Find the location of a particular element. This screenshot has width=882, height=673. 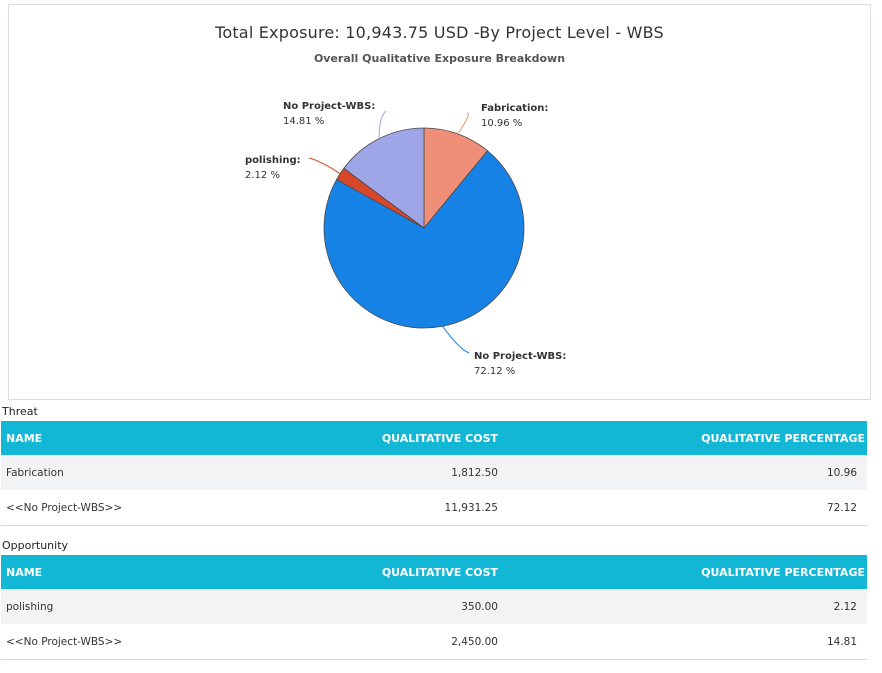

table-row: polishing 350.00 2.12 is located at coordinates (434, 606).